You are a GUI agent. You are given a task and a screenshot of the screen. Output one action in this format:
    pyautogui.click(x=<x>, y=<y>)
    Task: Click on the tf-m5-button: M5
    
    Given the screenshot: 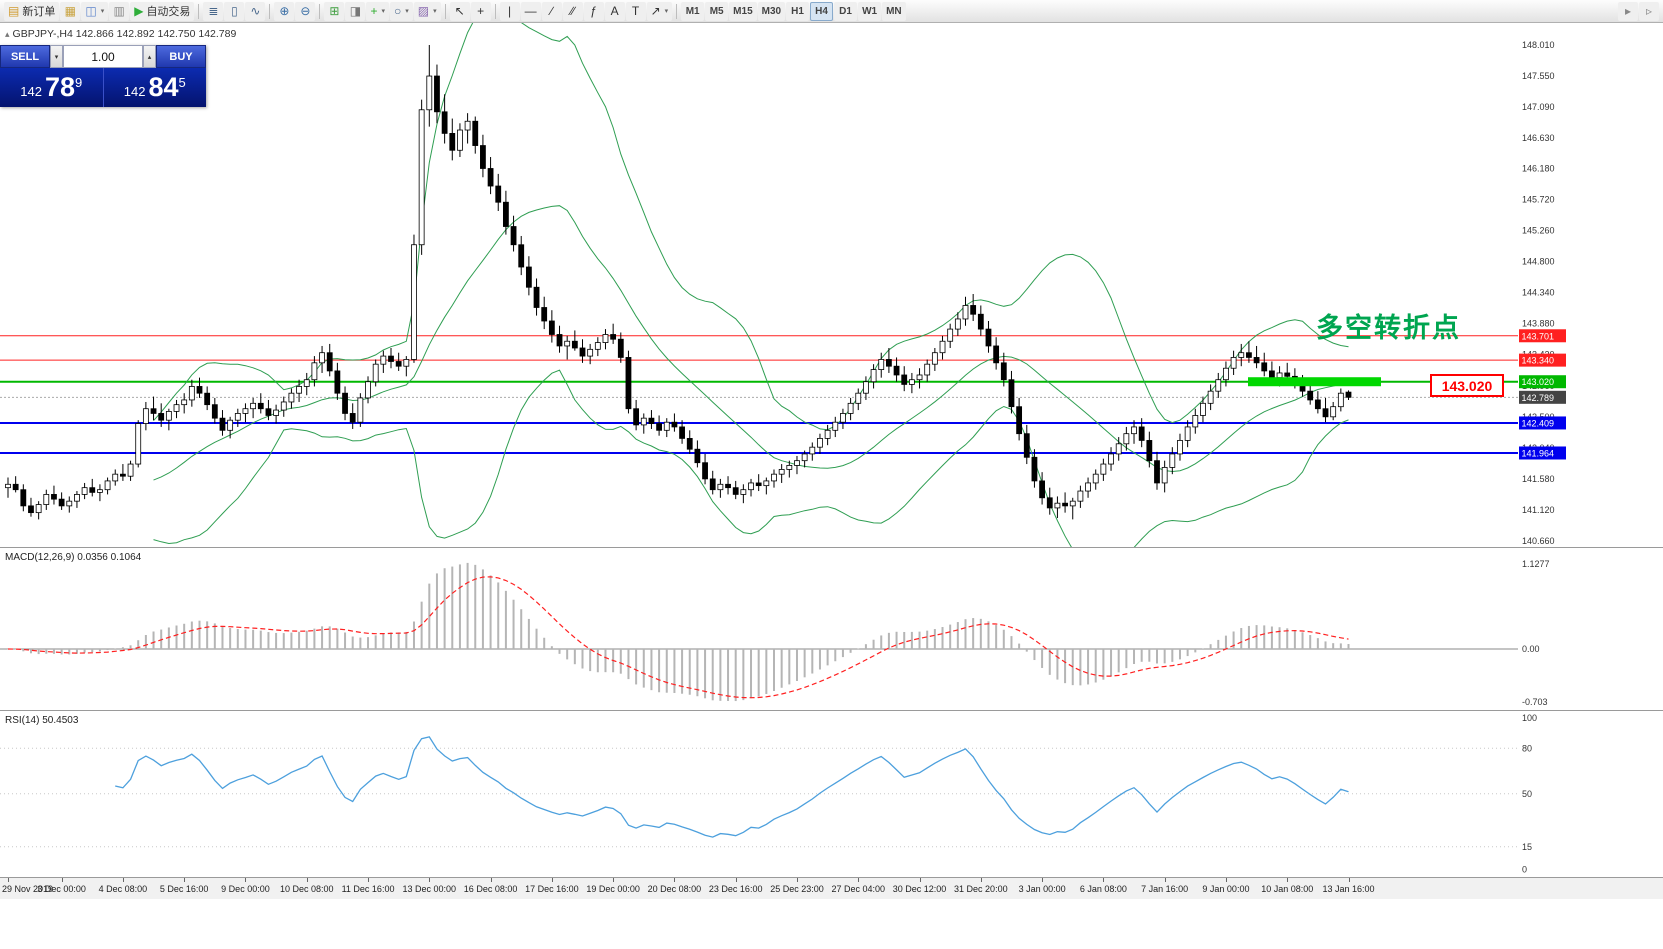 What is the action you would take?
    pyautogui.click(x=717, y=11)
    